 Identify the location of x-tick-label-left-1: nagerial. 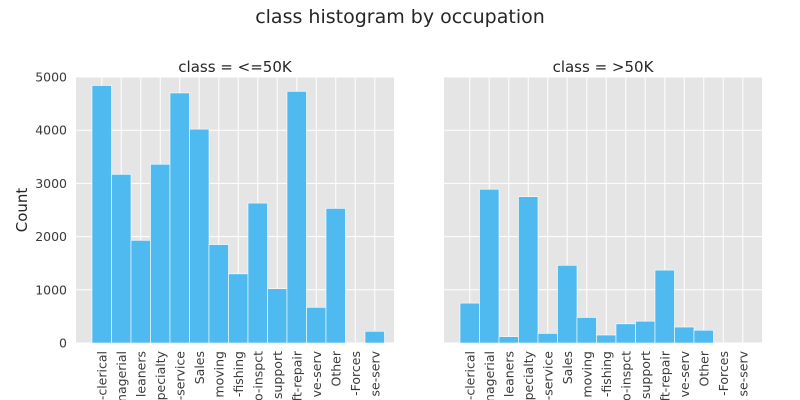
(121, 375).